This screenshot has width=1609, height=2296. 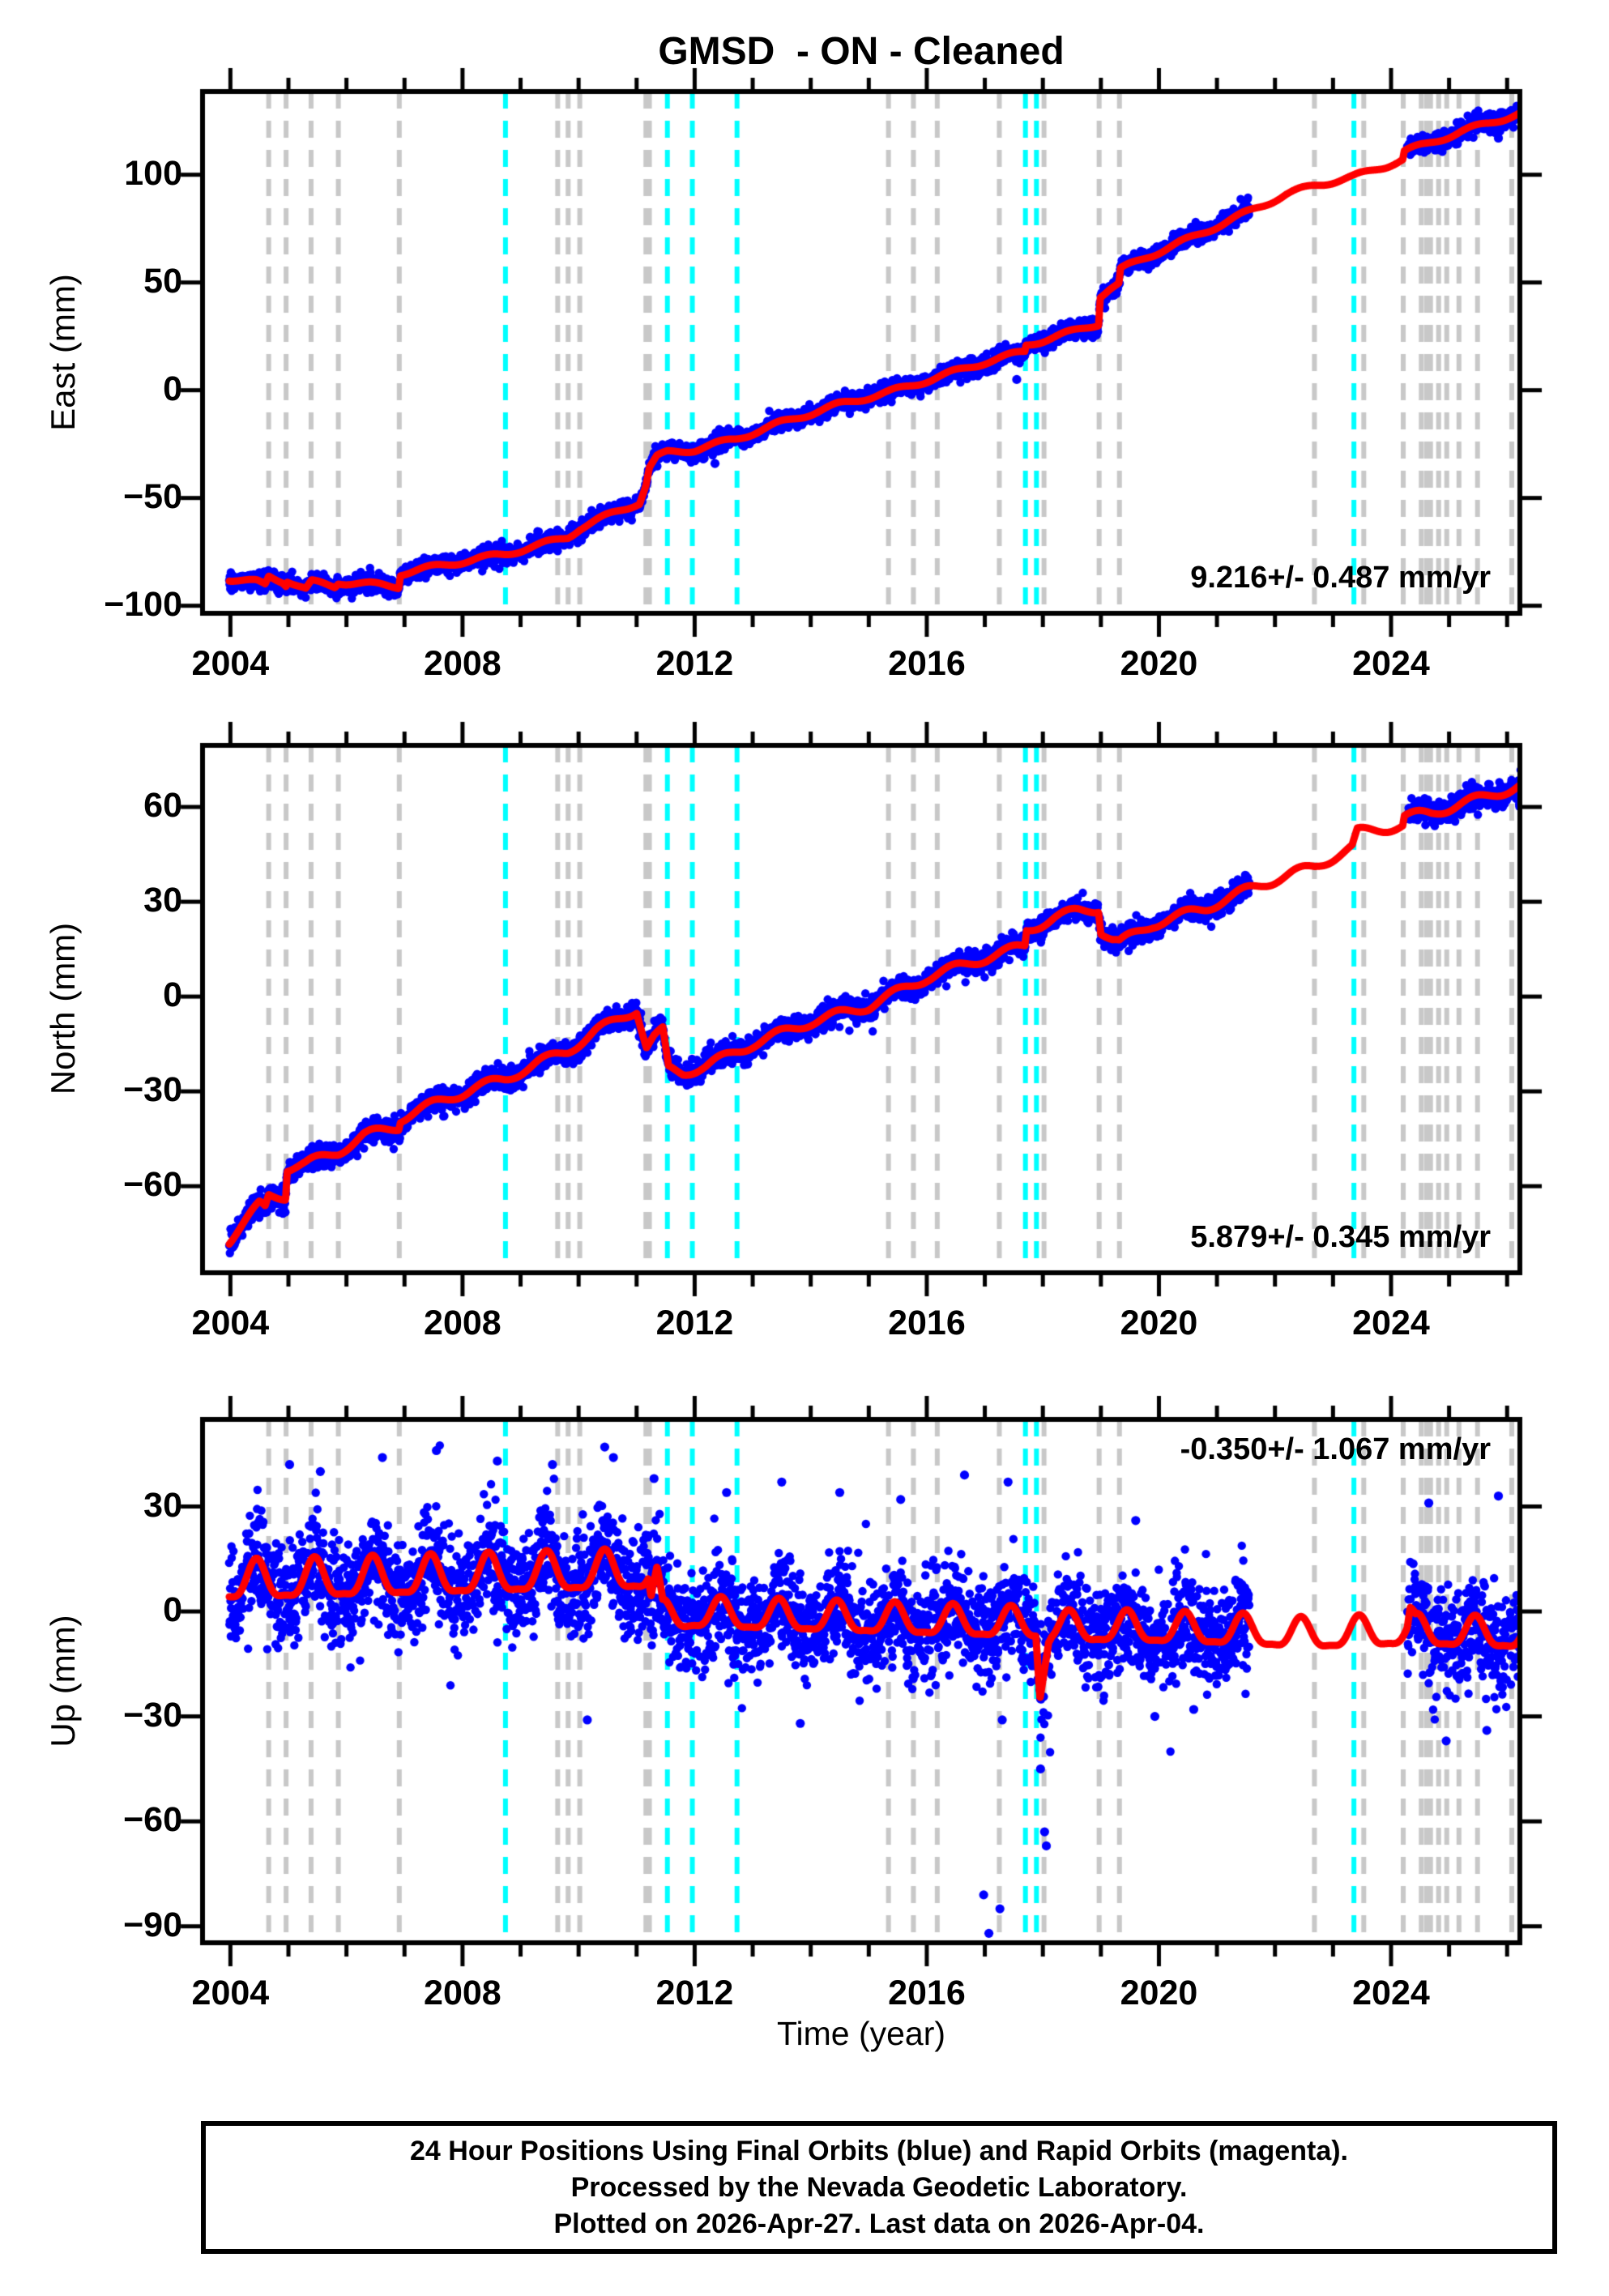 What do you see at coordinates (861, 2034) in the screenshot?
I see `x-axis-title: Time (year)` at bounding box center [861, 2034].